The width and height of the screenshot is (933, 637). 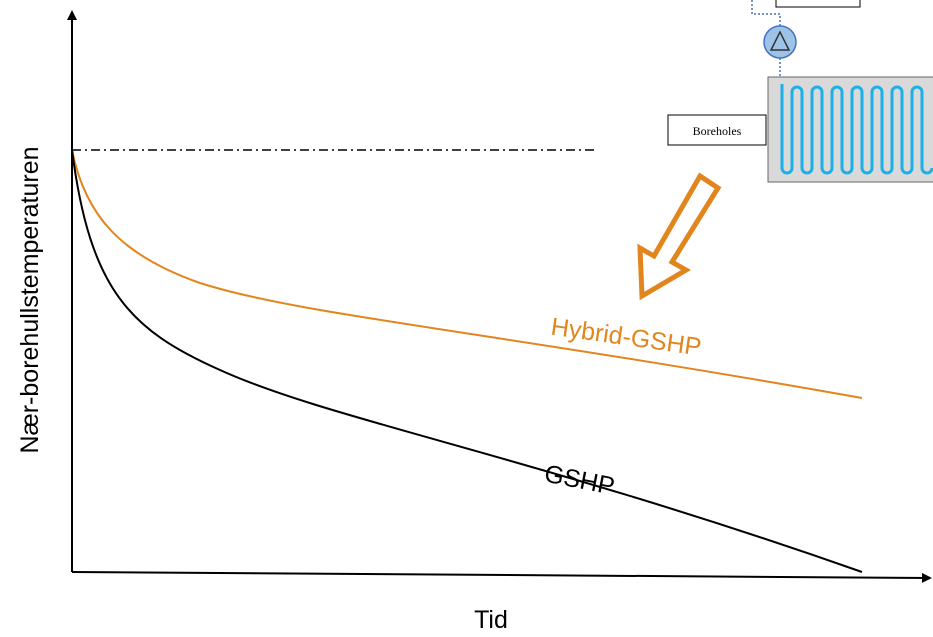 I want to click on x-axis, so click(x=501, y=577).